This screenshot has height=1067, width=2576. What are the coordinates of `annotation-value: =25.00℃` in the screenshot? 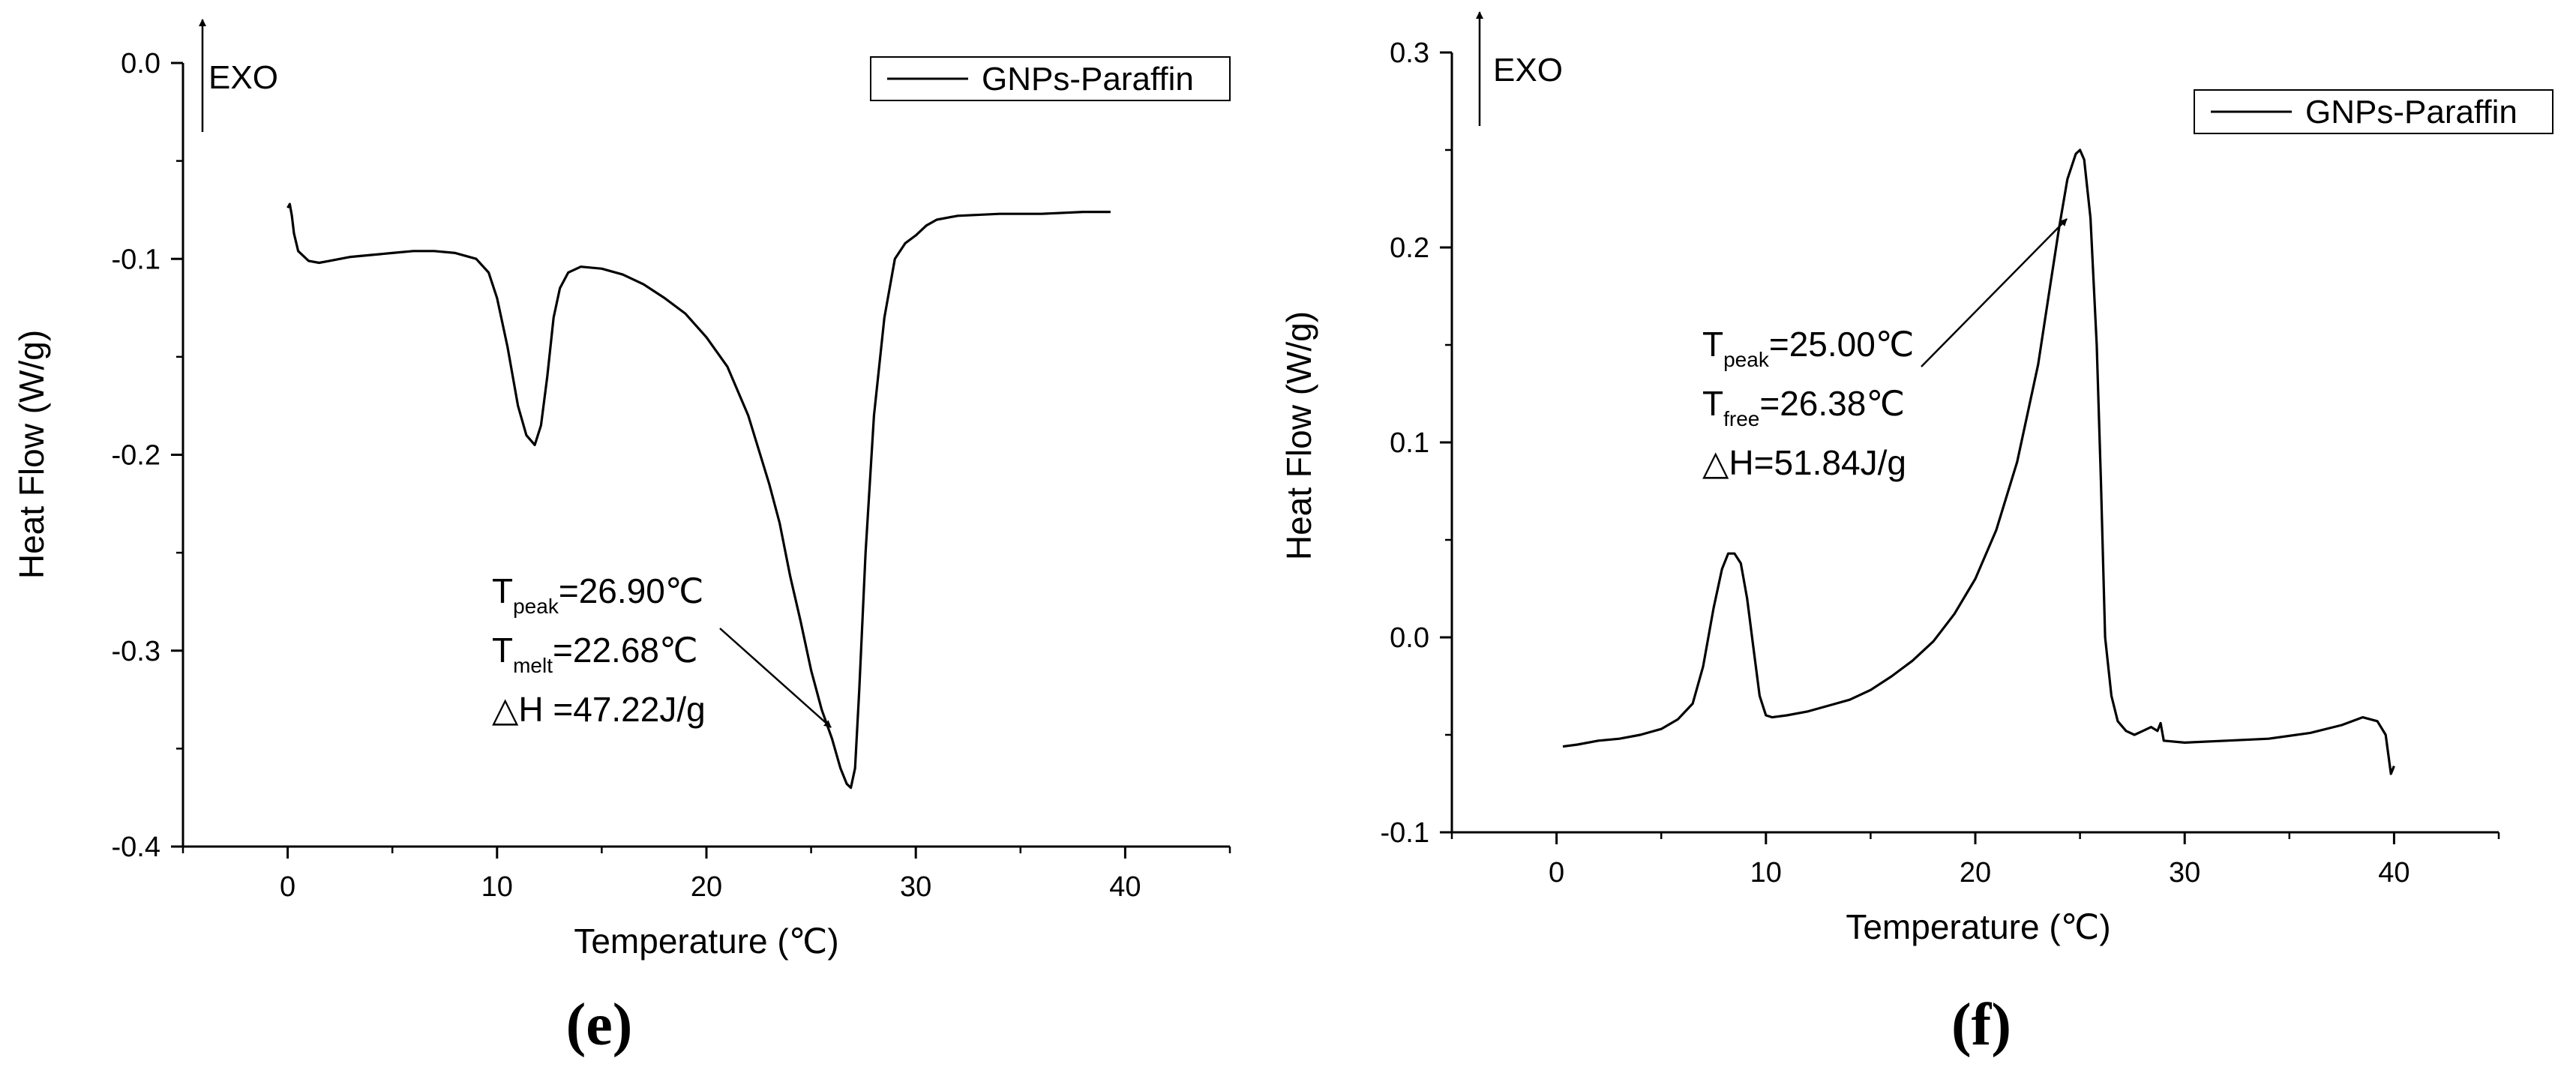 It's located at (1842, 344).